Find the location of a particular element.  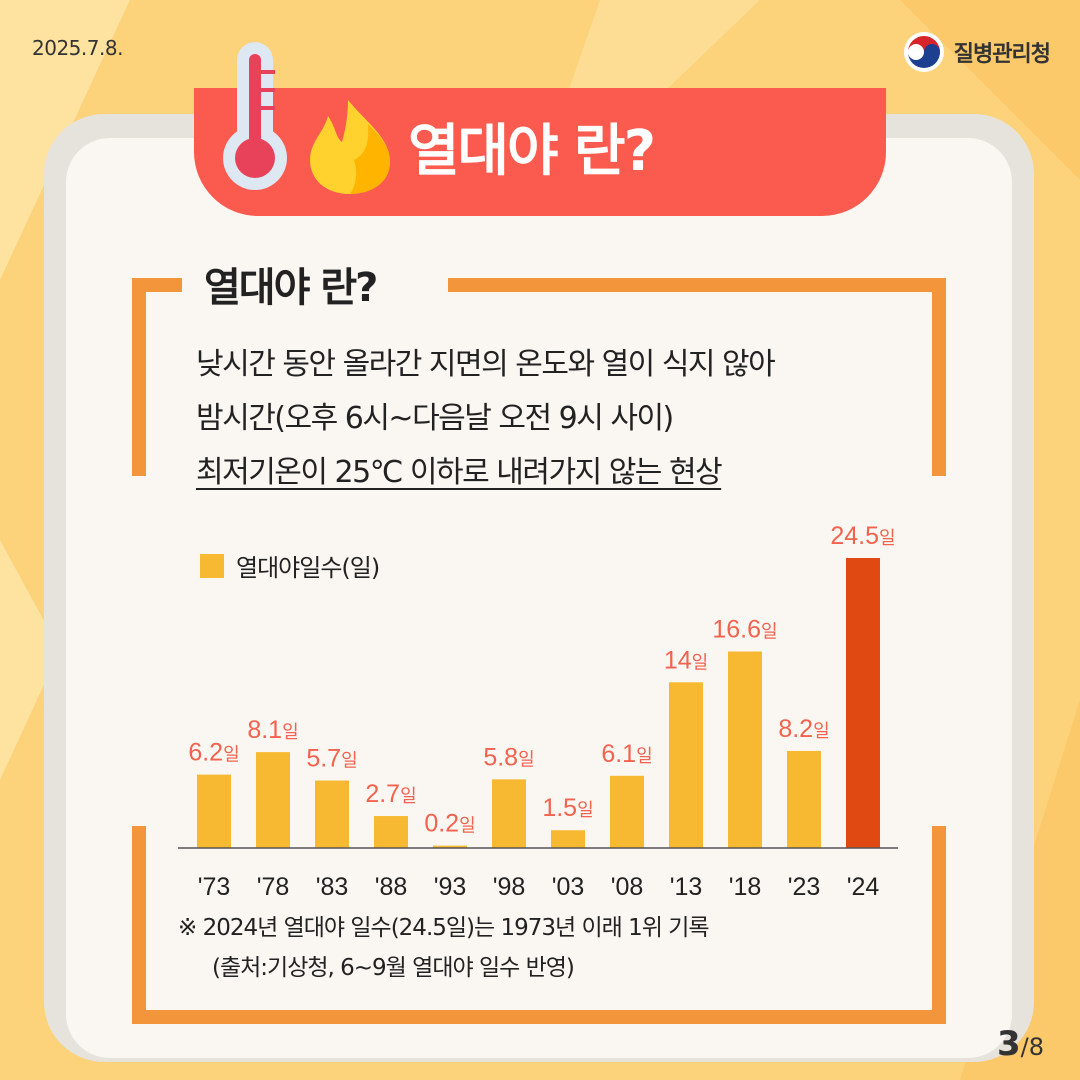

title-banner is located at coordinates (540, 152).